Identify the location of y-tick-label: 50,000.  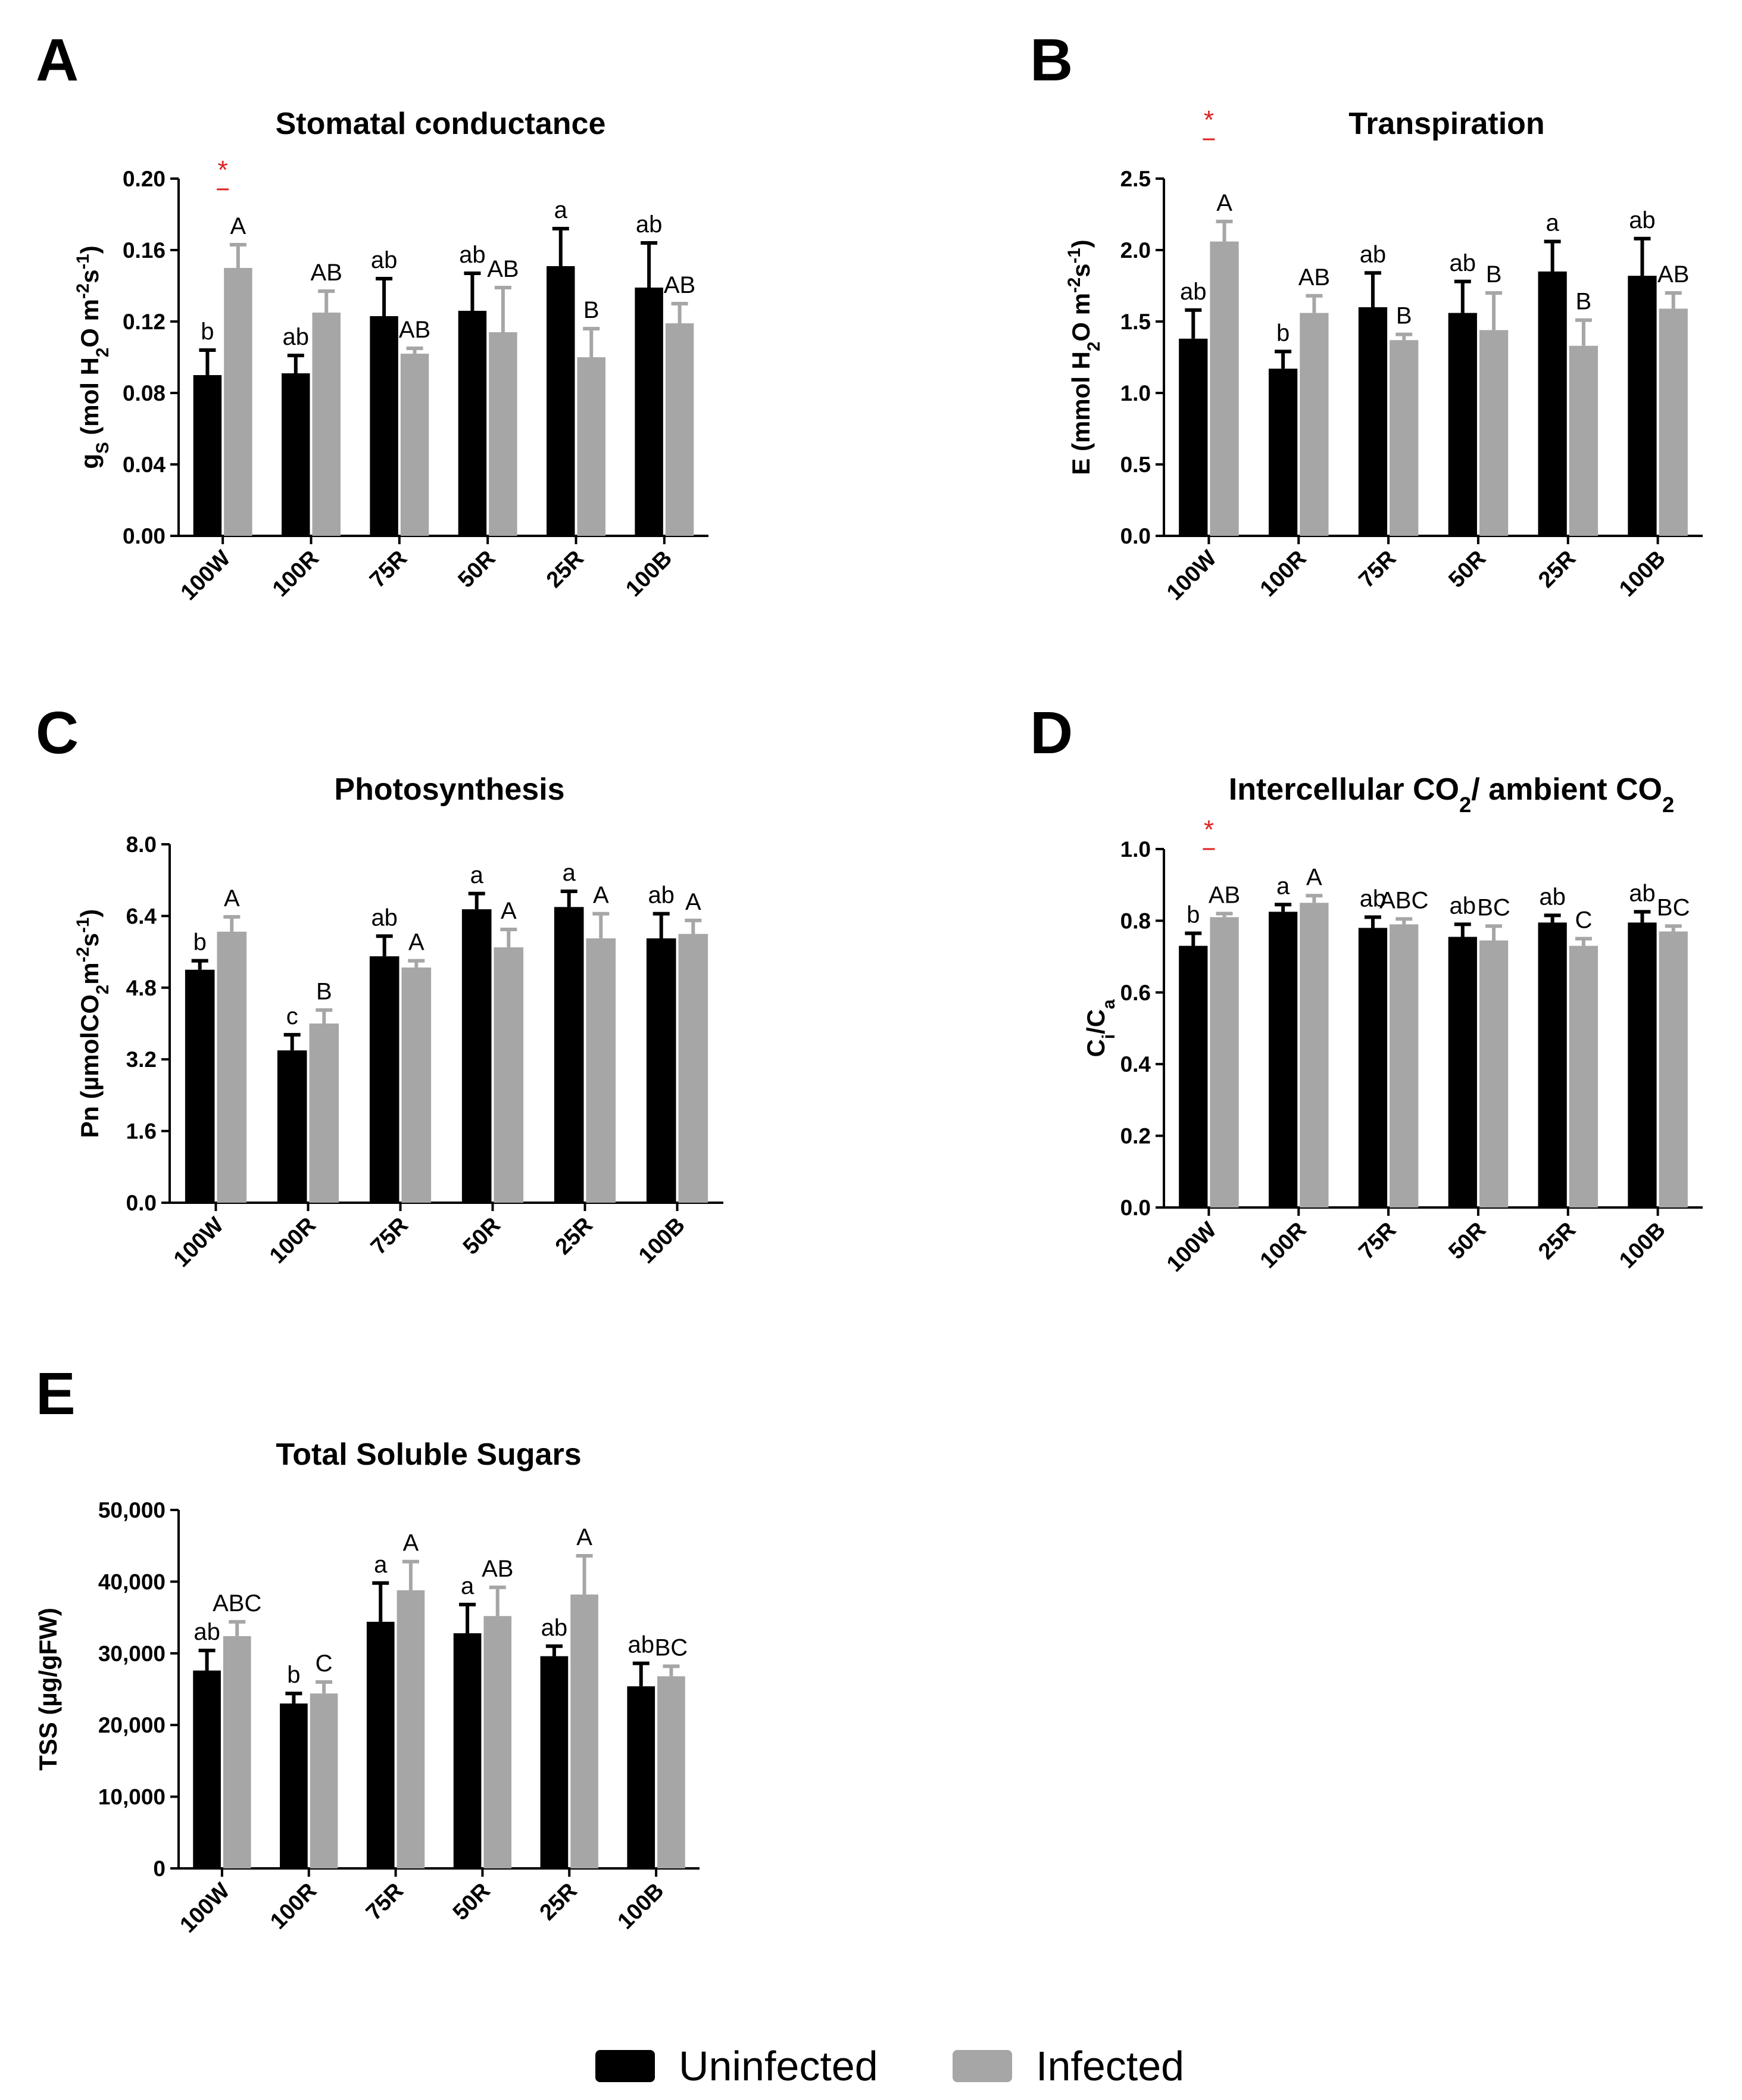
(132, 1510).